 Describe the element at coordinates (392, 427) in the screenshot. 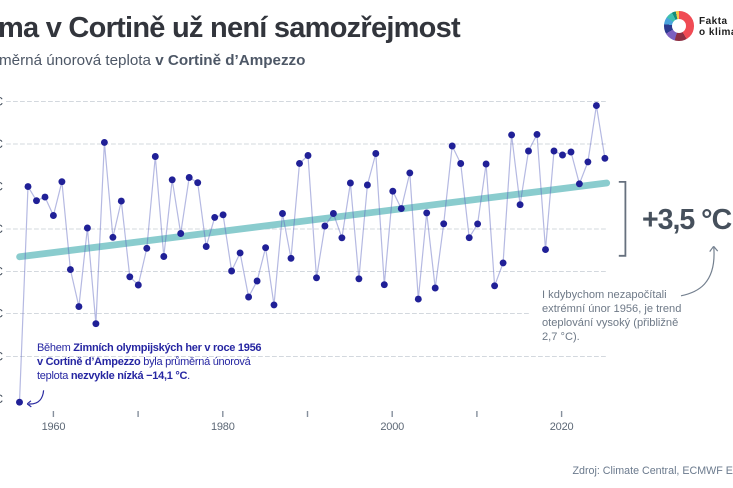

I see `svg-text: 2000` at that location.